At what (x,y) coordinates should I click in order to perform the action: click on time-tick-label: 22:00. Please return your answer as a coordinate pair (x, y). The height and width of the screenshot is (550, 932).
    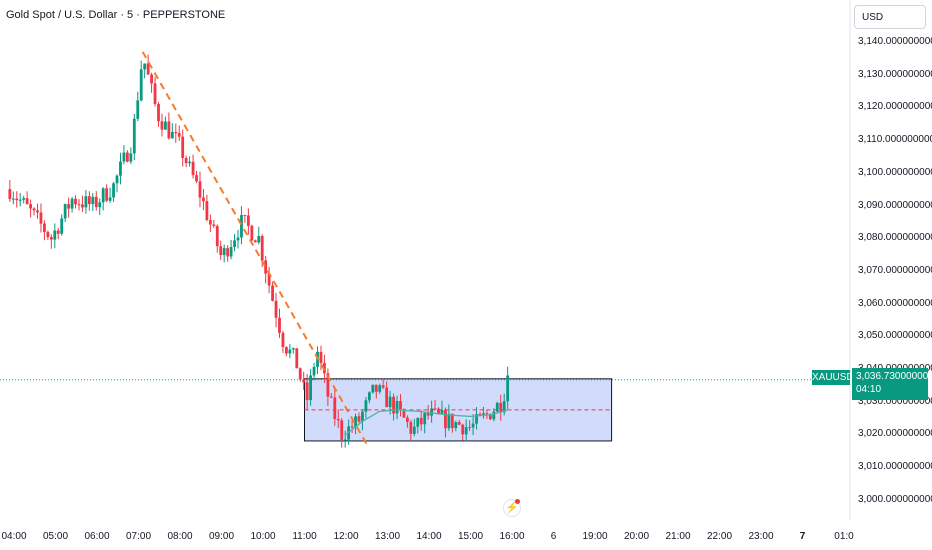
    Looking at the image, I should click on (719, 536).